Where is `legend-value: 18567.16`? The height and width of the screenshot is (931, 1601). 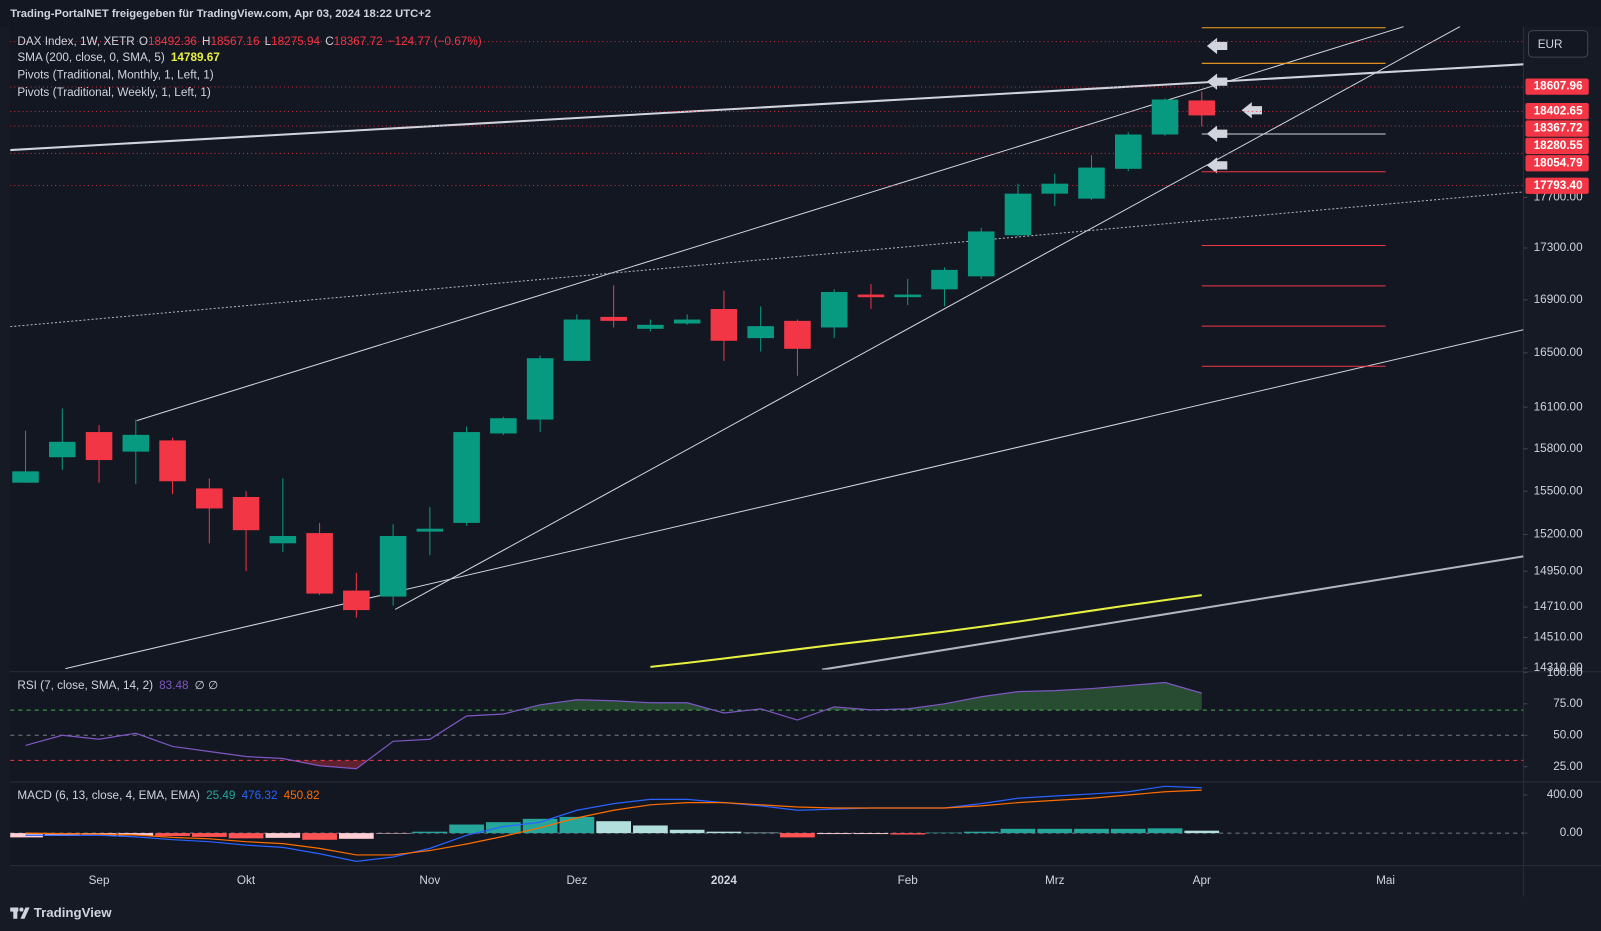
legend-value: 18567.16 is located at coordinates (235, 41).